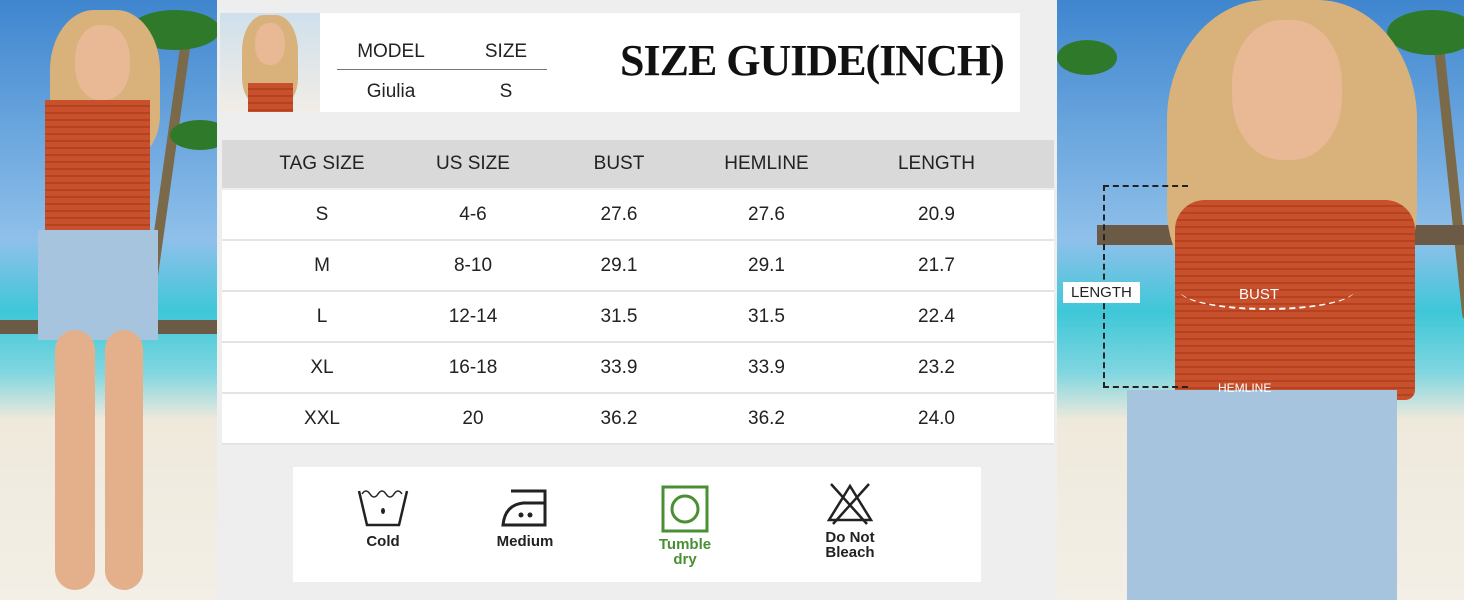 This screenshot has height=600, width=1464. What do you see at coordinates (936, 367) in the screenshot?
I see `table-cell: 23.2` at bounding box center [936, 367].